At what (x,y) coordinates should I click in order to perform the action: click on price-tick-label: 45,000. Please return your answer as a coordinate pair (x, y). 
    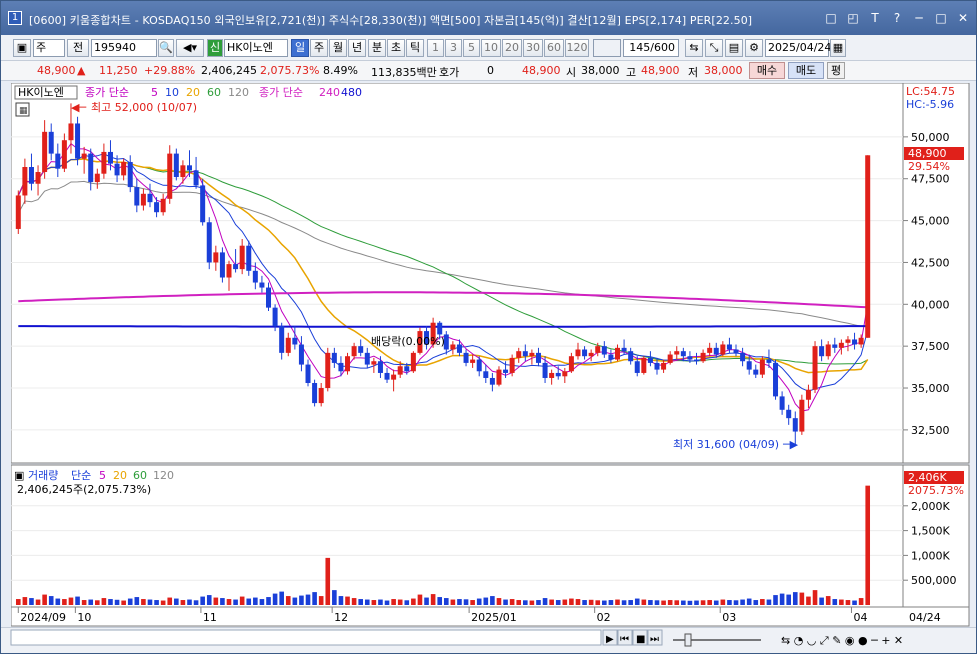
    Looking at the image, I should click on (930, 221).